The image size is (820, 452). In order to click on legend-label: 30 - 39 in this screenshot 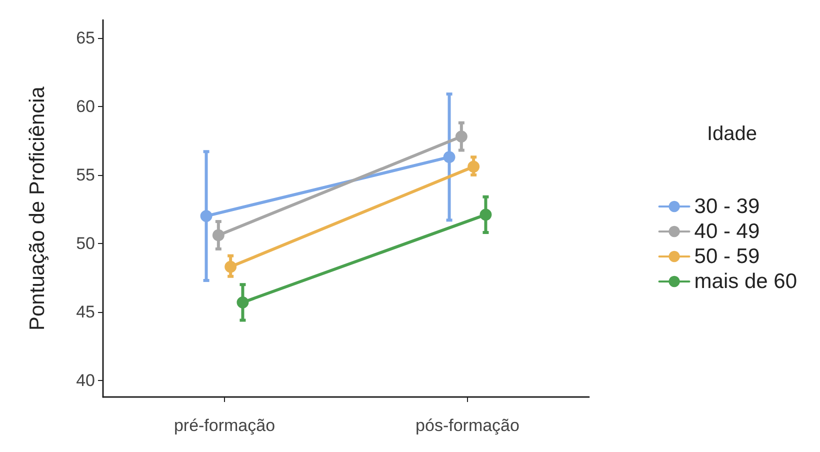, I will do `click(727, 206)`.